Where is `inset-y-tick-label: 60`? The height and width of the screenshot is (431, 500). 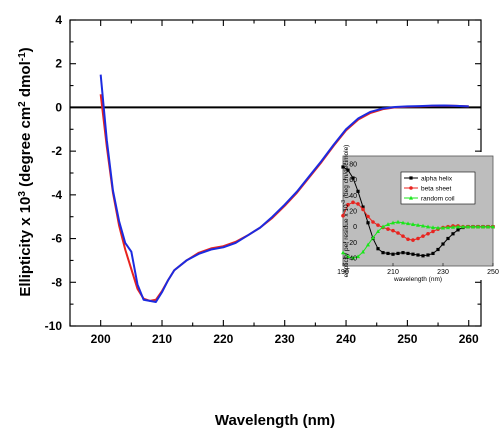 inset-y-tick-label: 60 is located at coordinates (353, 180).